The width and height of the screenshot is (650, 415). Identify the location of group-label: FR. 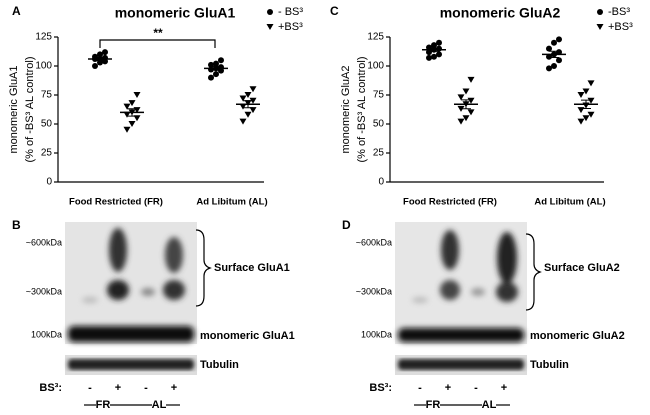
(433, 405).